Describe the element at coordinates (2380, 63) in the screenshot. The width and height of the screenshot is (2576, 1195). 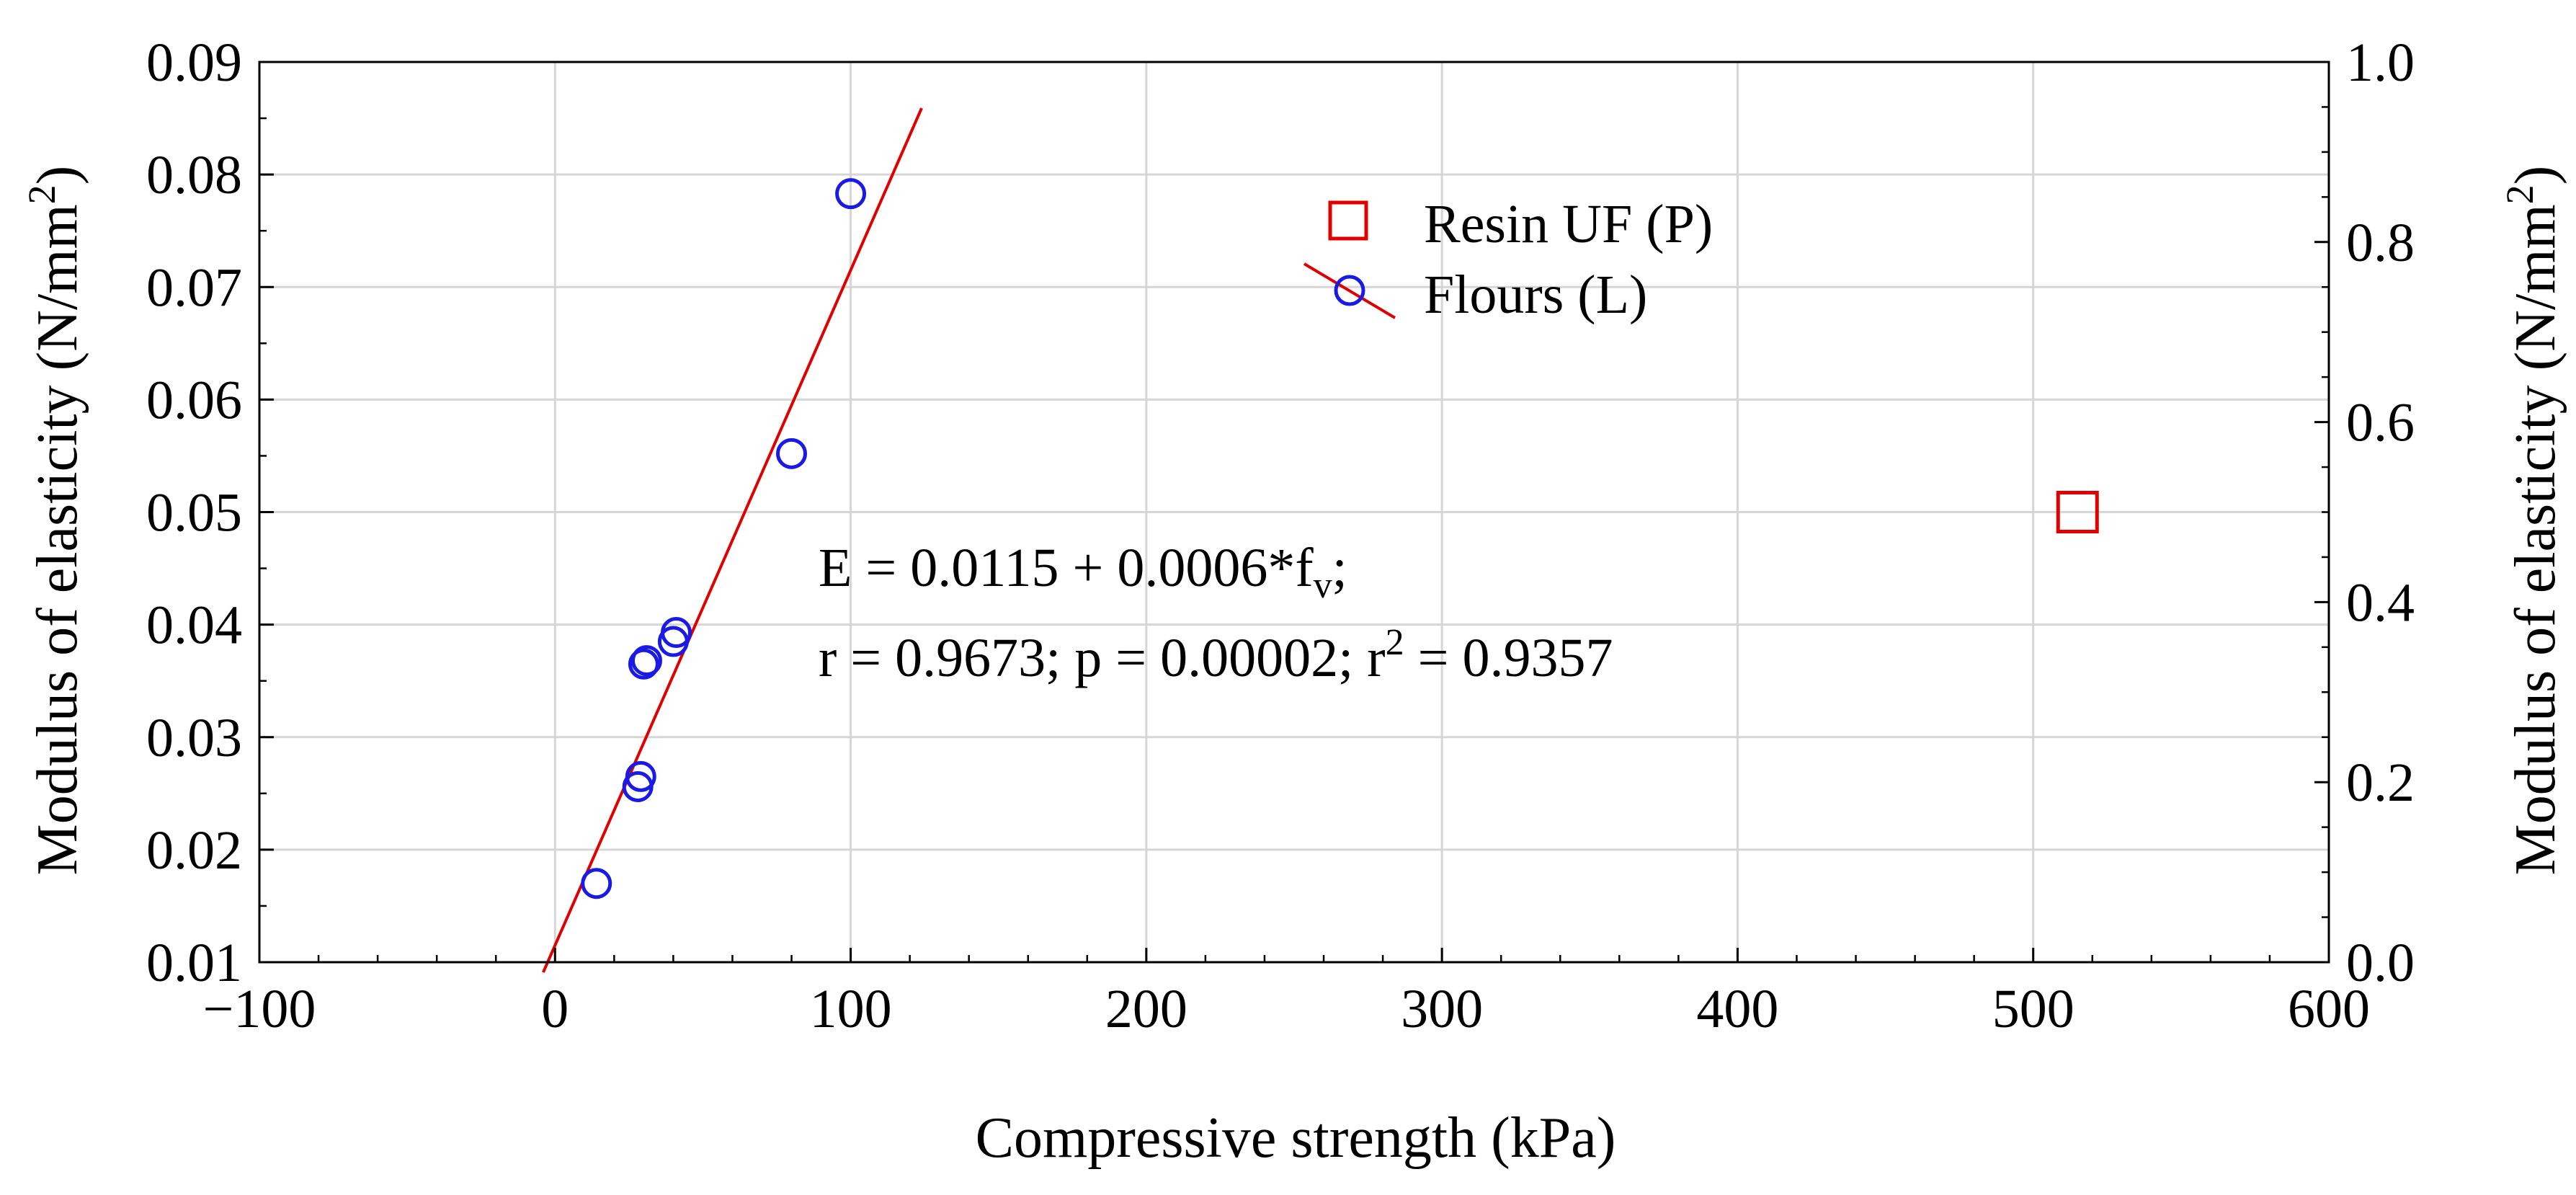
I see `y2-tick-label: 1.0` at that location.